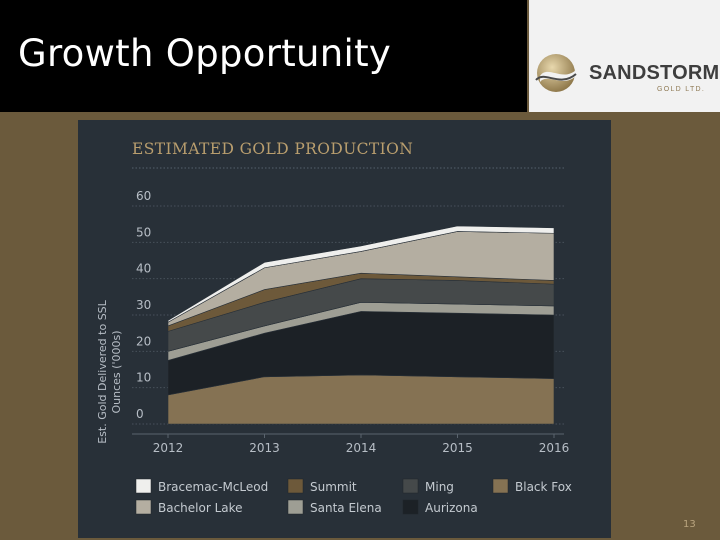  I want to click on y-tick-label: 0, so click(140, 414).